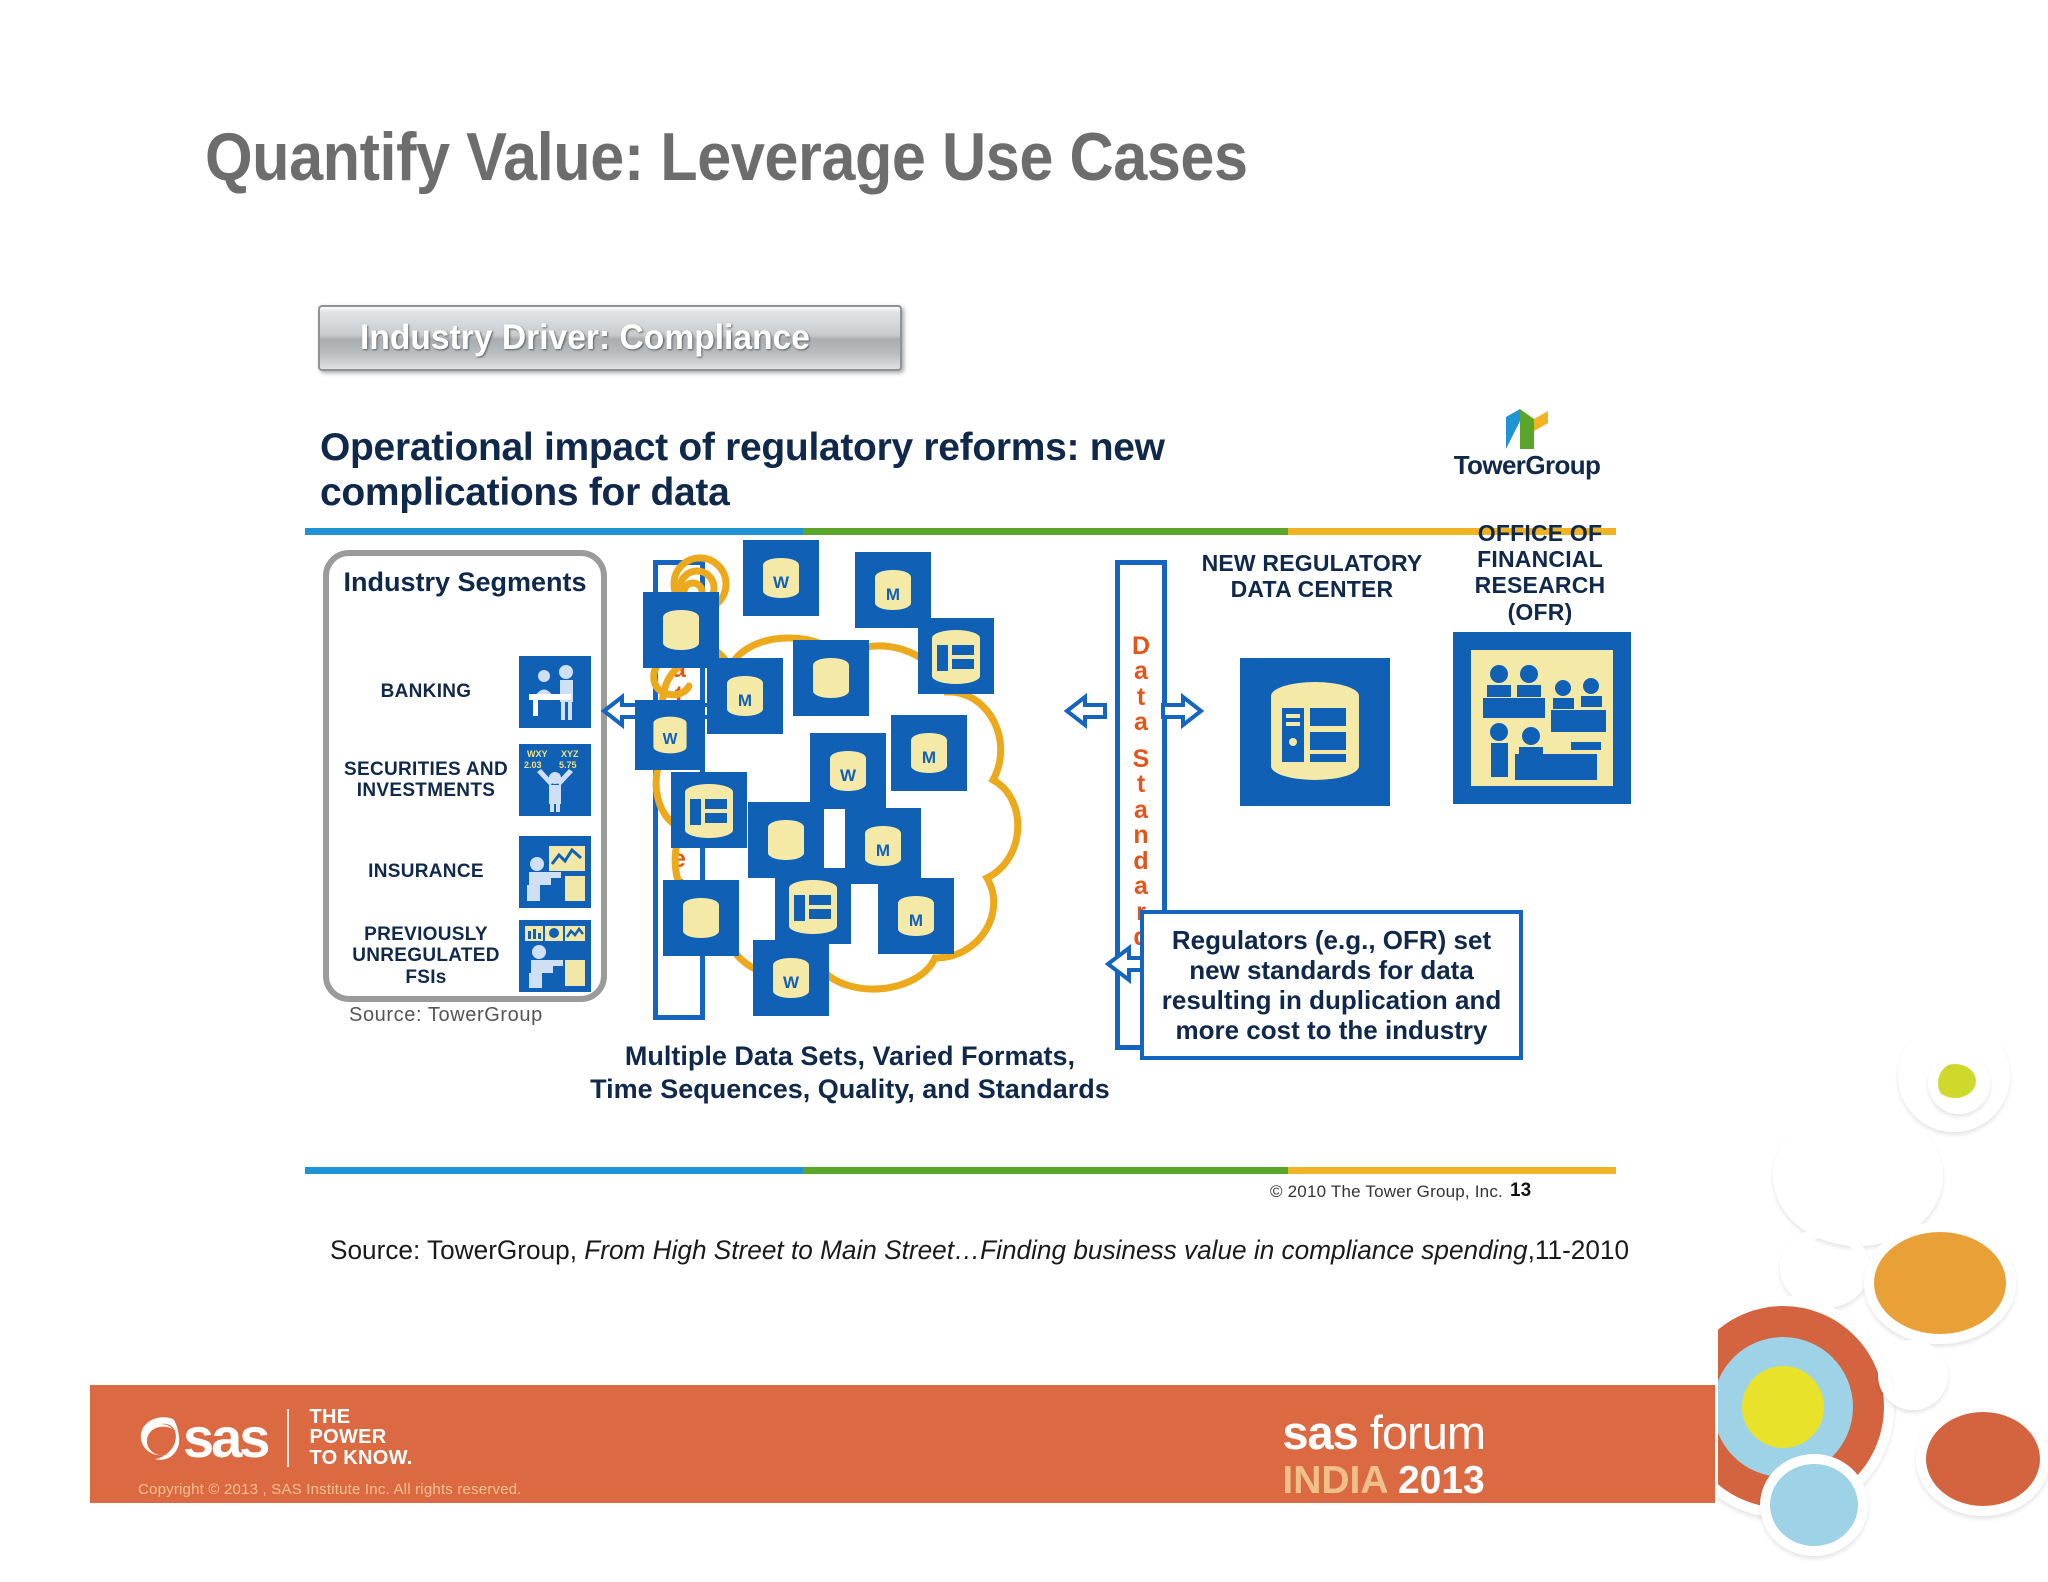 The height and width of the screenshot is (1582, 2048). Describe the element at coordinates (348, 1437) in the screenshot. I see `sas-tagline-line2: POWER` at that location.